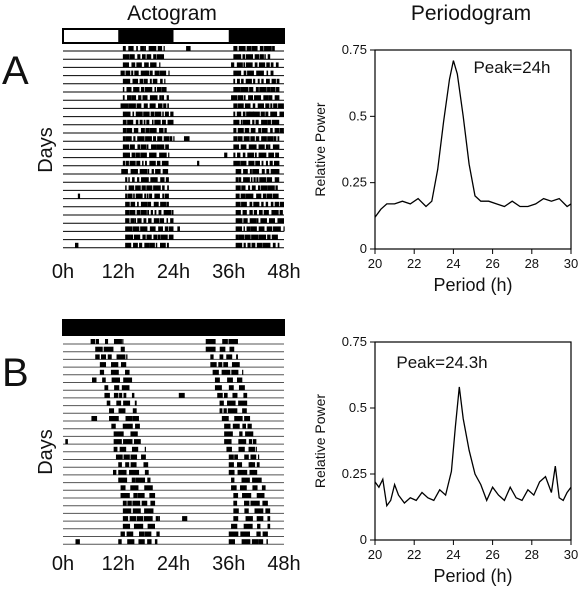 This screenshot has width=580, height=600. Describe the element at coordinates (472, 576) in the screenshot. I see `x-axis-label: Period (h)` at that location.